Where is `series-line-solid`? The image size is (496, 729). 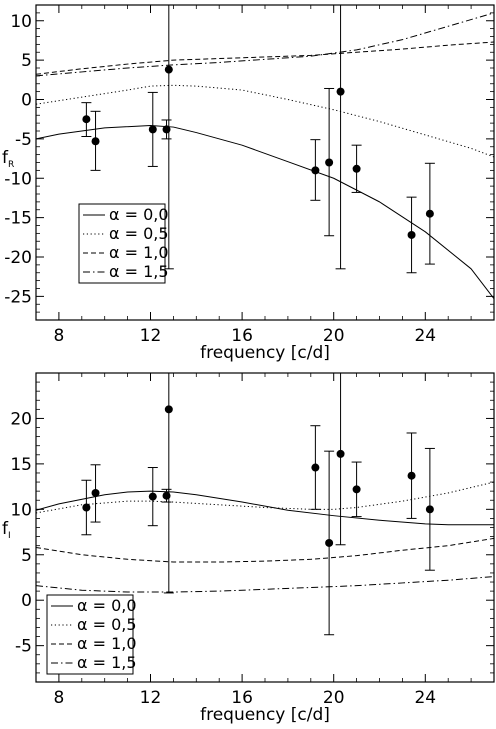 series-line-solid is located at coordinates (265, 508).